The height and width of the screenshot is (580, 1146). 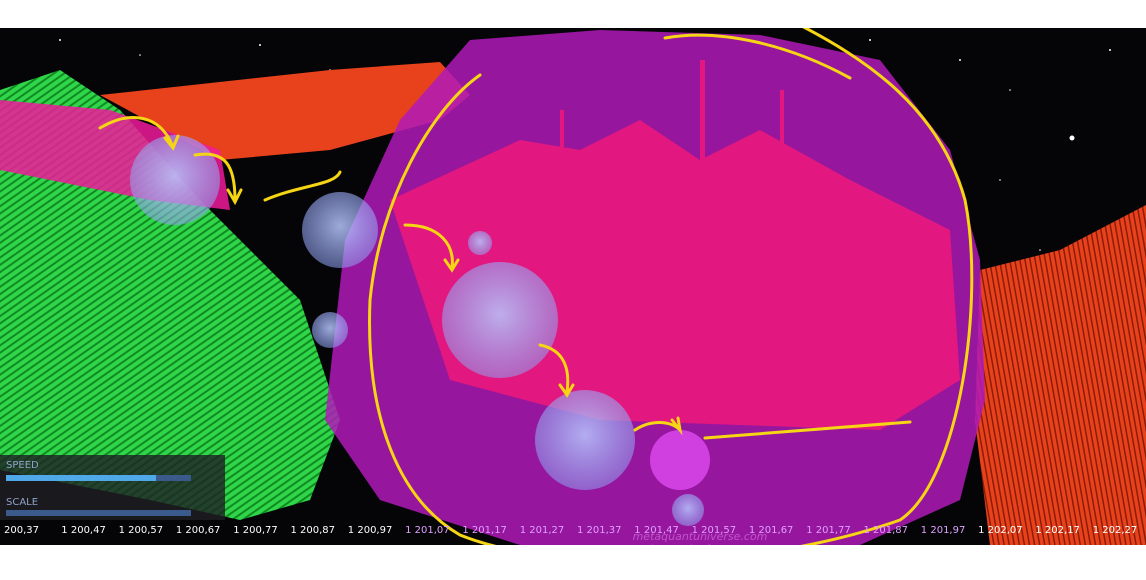 What do you see at coordinates (285, 111) in the screenshot?
I see `red-ridge-top` at bounding box center [285, 111].